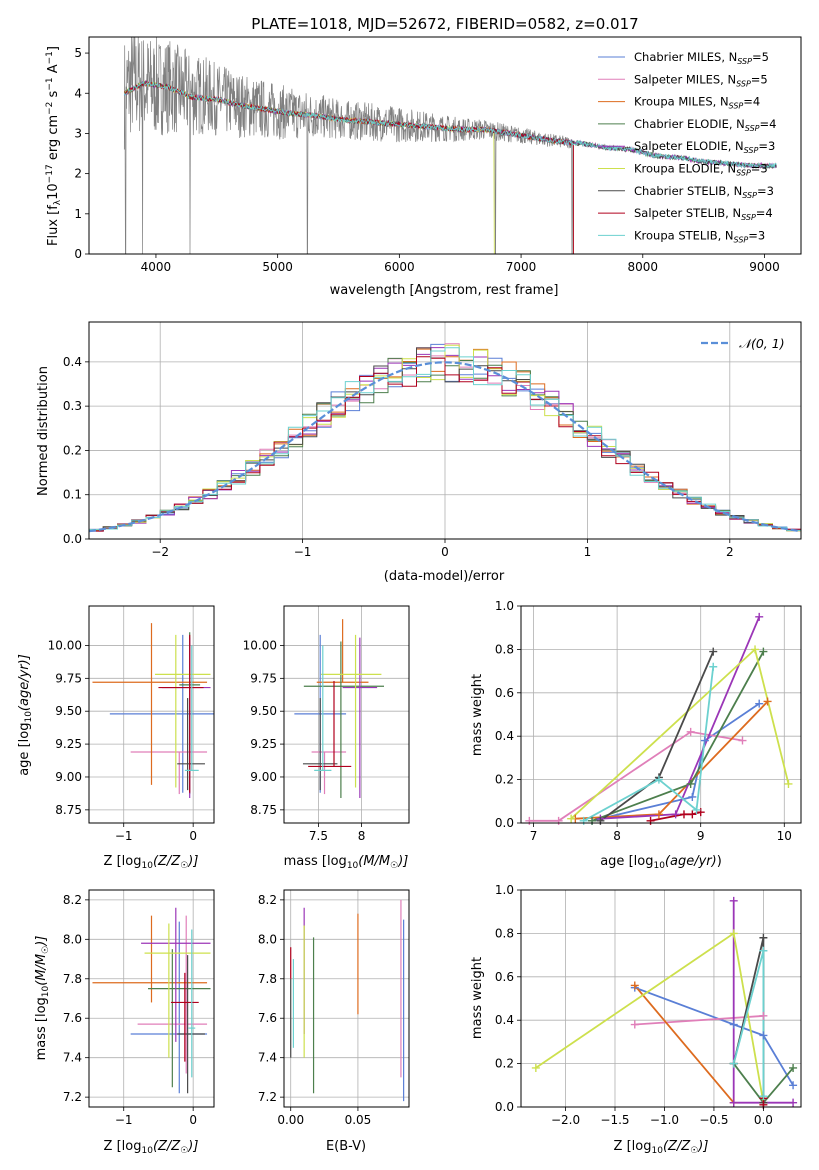 The image size is (819, 1170). Describe the element at coordinates (267, 939) in the screenshot. I see `mass_vs_ebv-ytick-label: 8.0` at that location.